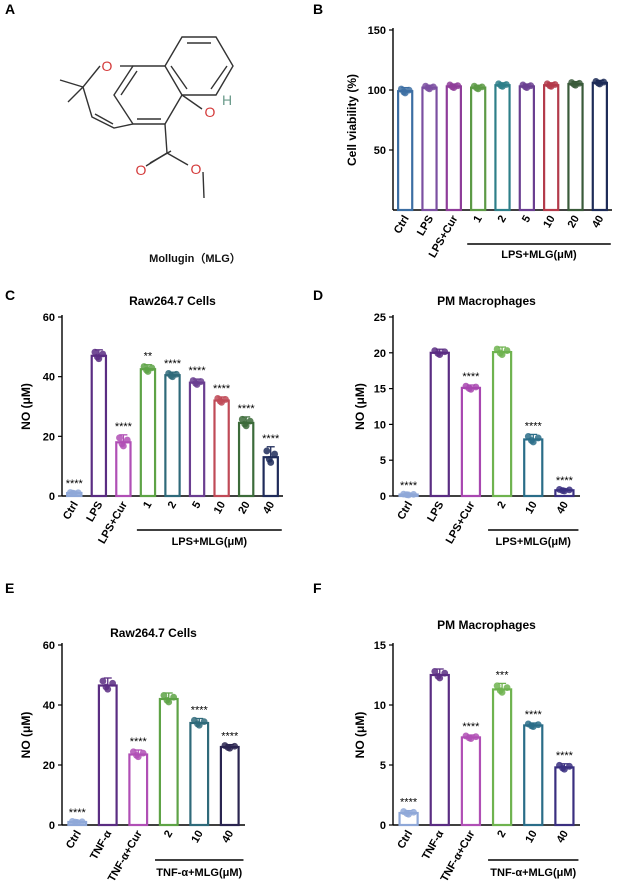 The width and height of the screenshot is (618, 895). I want to click on significance-label: **, so click(148, 357).